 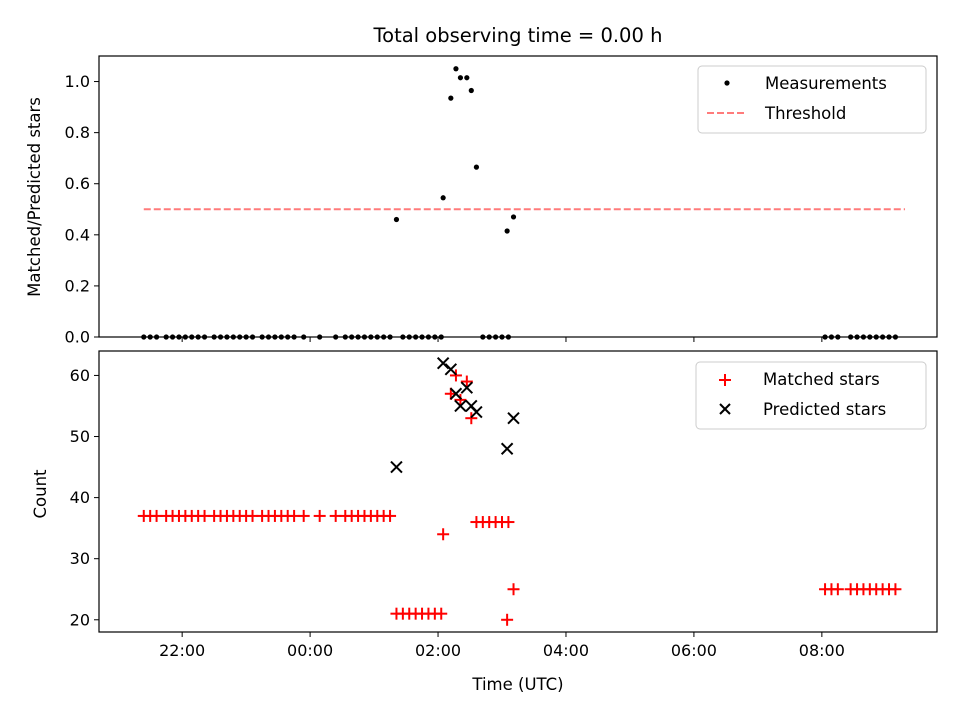 I want to click on legend-predicted-label: Predicted stars, so click(x=824, y=409).